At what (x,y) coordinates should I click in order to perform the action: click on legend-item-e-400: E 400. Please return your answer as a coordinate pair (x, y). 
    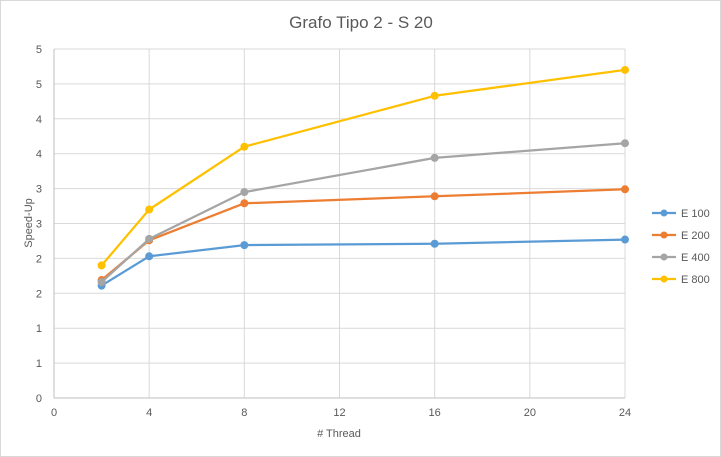
    Looking at the image, I should click on (681, 258).